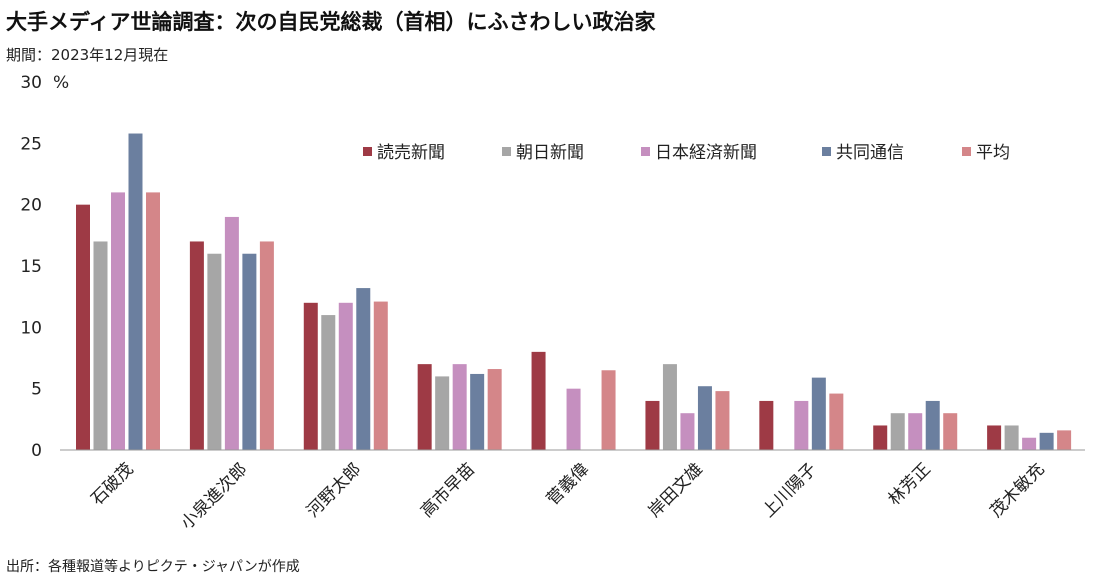 Image resolution: width=1097 pixels, height=584 pixels. What do you see at coordinates (44, 267) in the screenshot?
I see `y-axis: 0 5 10 15 20 25 30%` at bounding box center [44, 267].